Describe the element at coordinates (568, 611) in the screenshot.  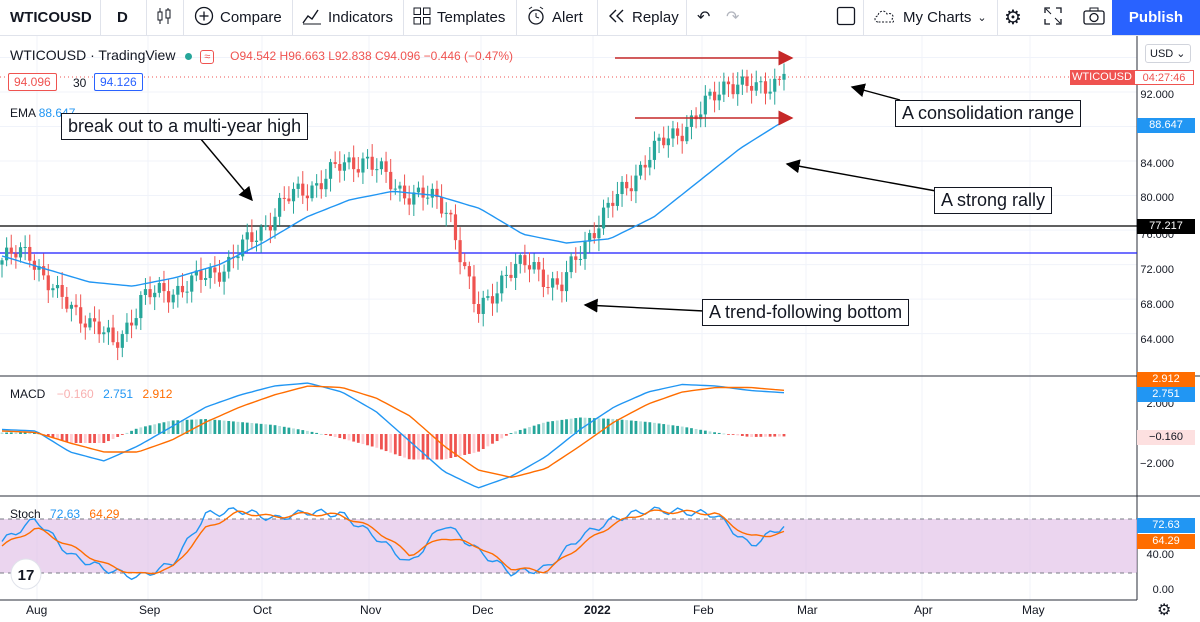
I see `time-axis: Aug Sep Oct Nov Dec 2022 Feb Mar Apr May` at that location.